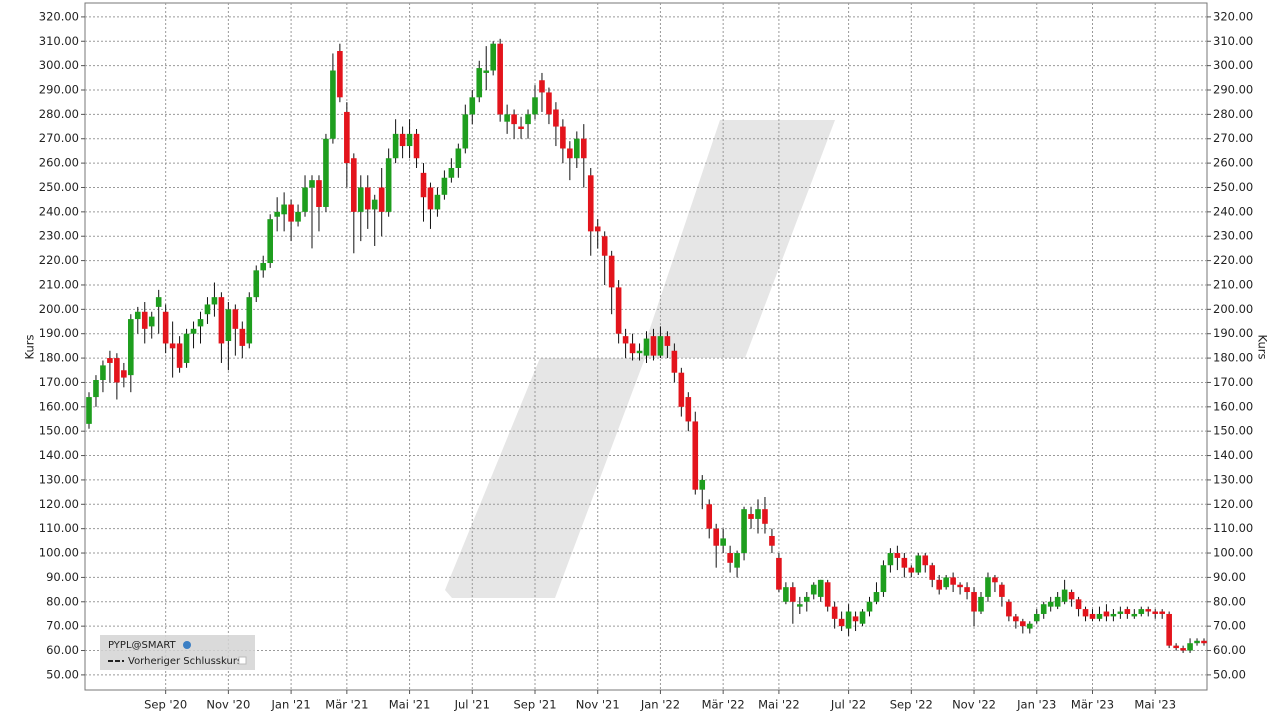  What do you see at coordinates (1263, 347) in the screenshot?
I see `y2-axis-title: Kurs` at bounding box center [1263, 347].